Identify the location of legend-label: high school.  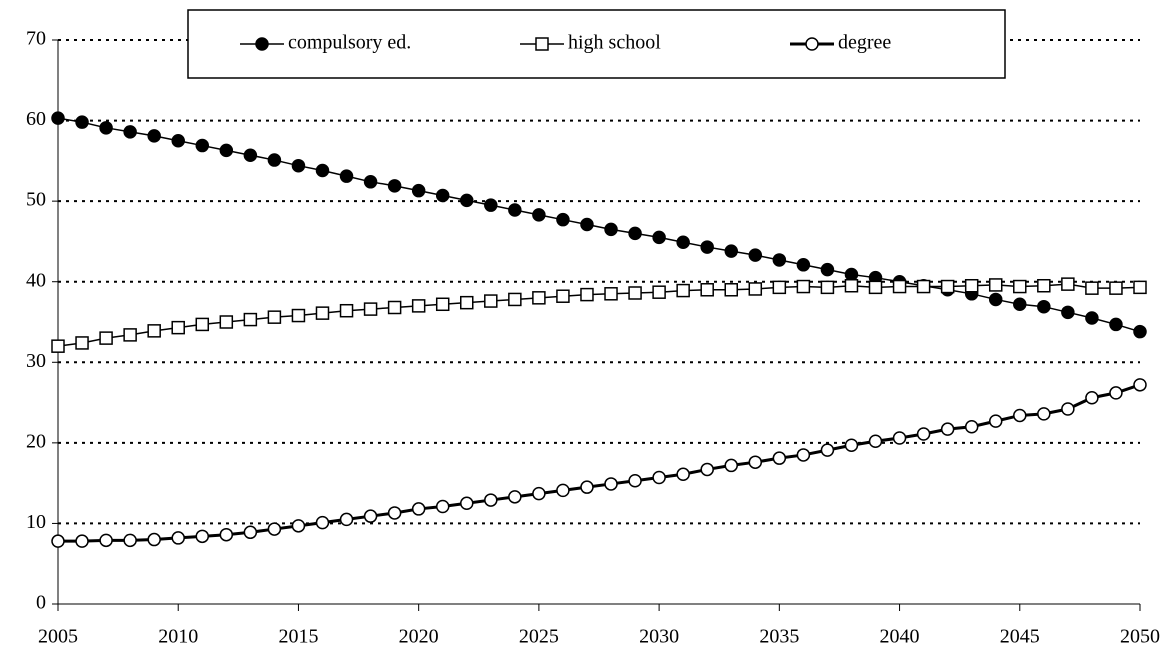
(614, 43).